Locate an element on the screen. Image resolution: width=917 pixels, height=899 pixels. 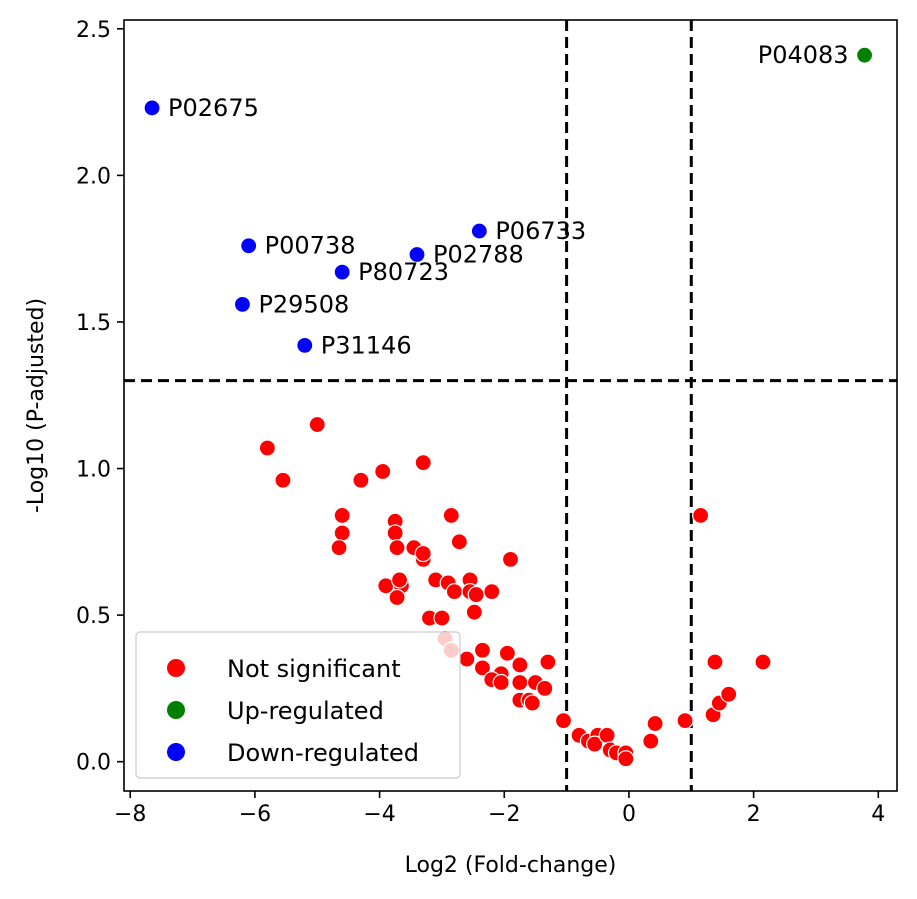
x-tick-label-2: −6 is located at coordinates (255, 814).